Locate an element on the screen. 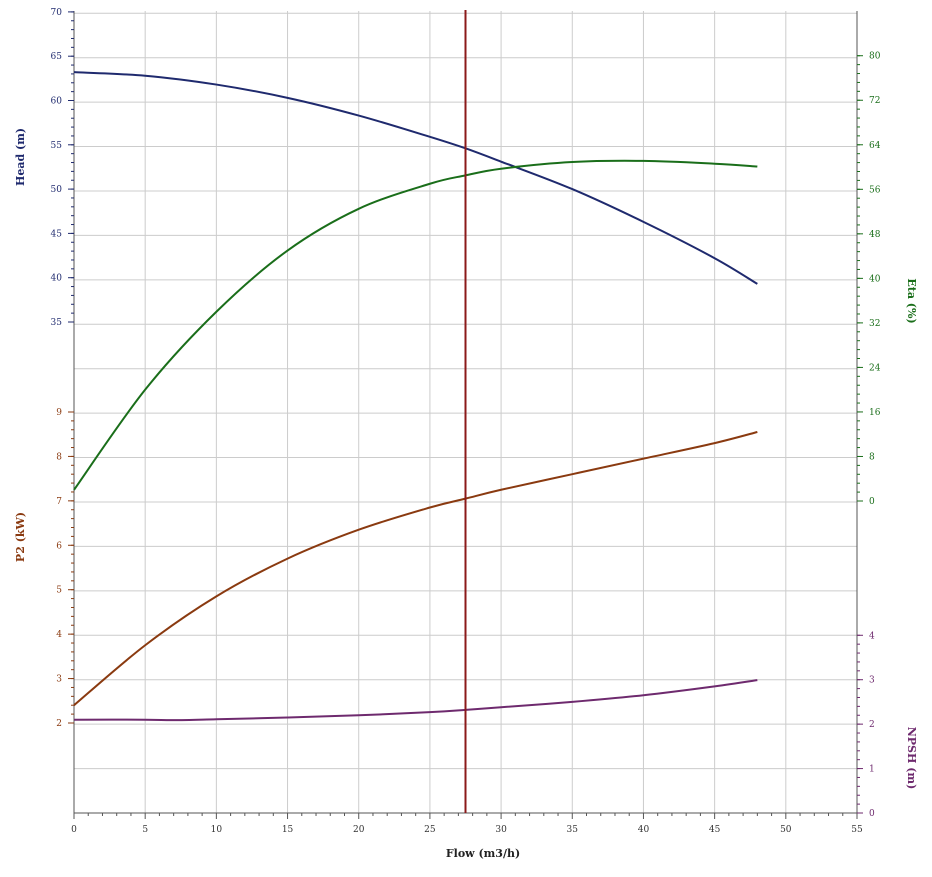  npsh-tick-label: 1 is located at coordinates (872, 770).